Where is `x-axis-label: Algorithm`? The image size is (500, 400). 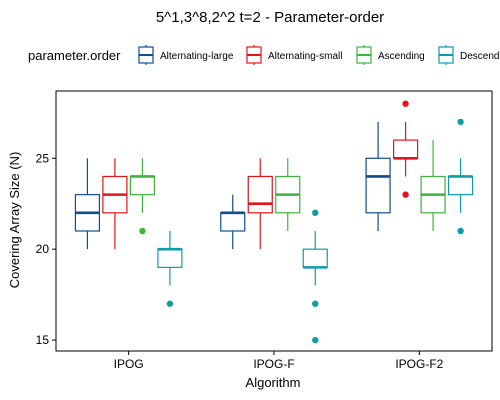
x-axis-label: Algorithm is located at coordinates (273, 382).